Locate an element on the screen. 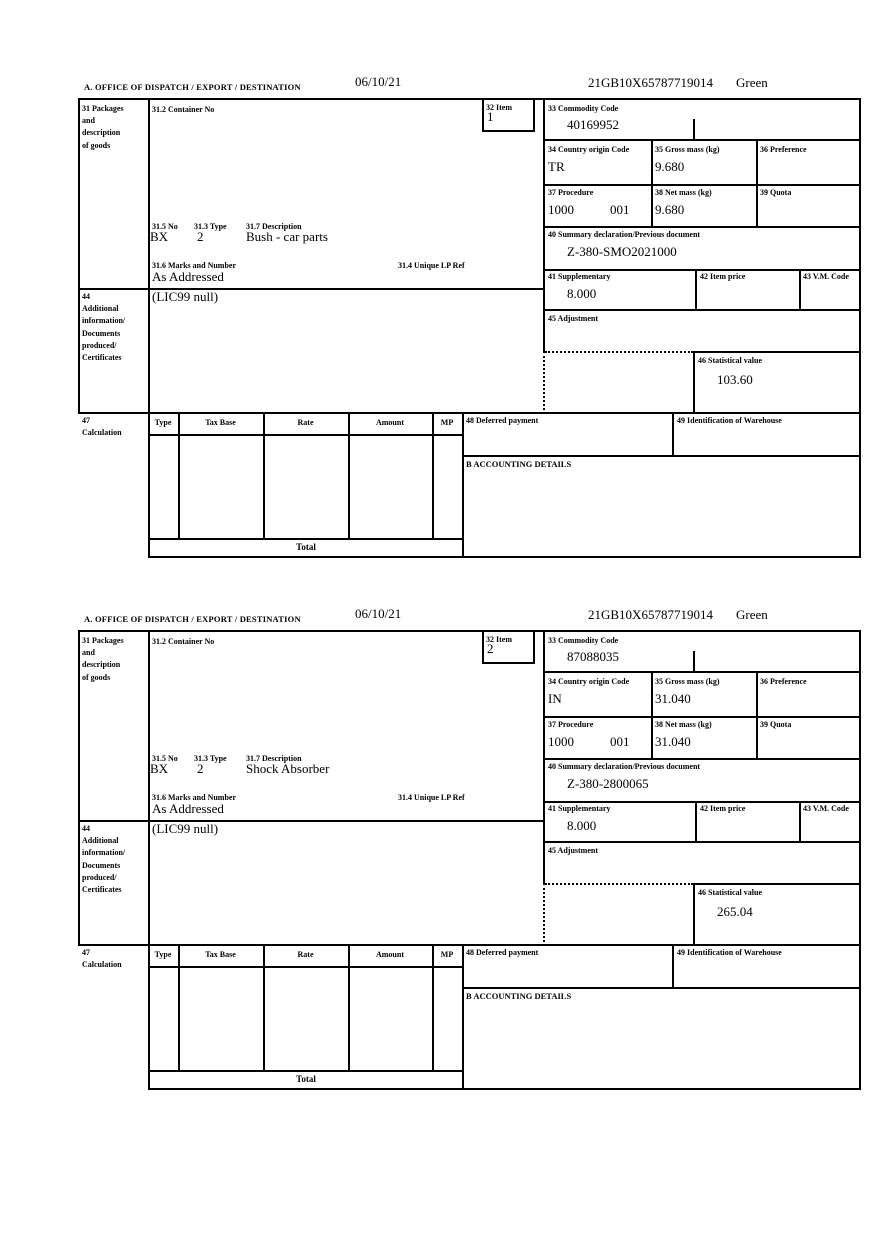 The width and height of the screenshot is (882, 1250). box-35-gross-mass-label: 35 Gross mass (kg) is located at coordinates (687, 149).